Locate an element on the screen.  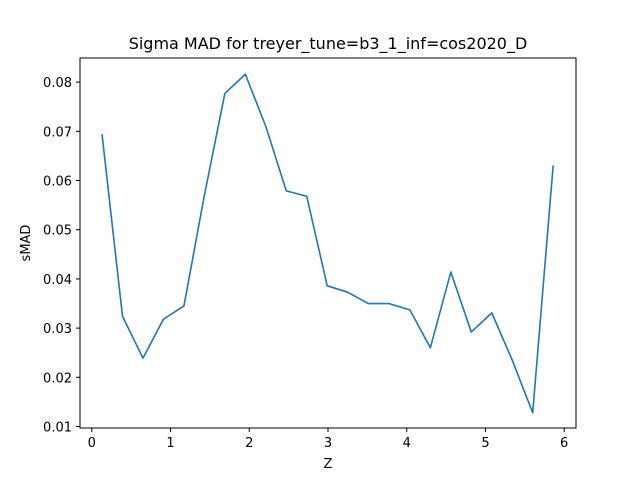
x-axis: 0 1 2 3 4 5 6 is located at coordinates (328, 439).